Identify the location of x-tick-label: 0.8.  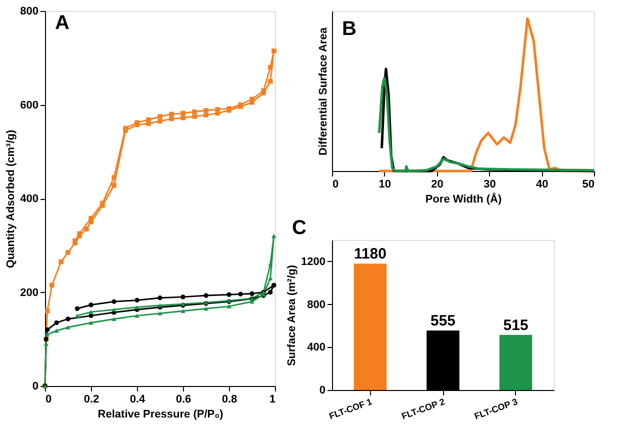
(230, 400).